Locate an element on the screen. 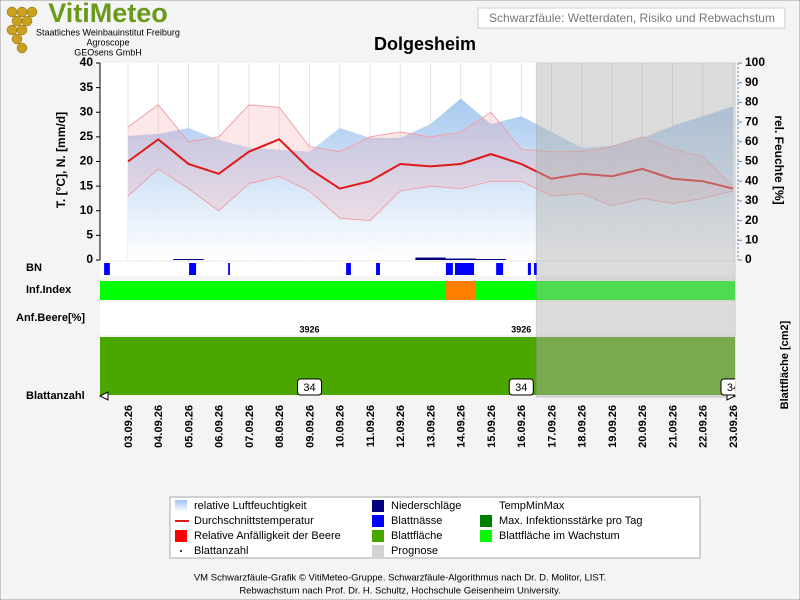  y2-tick-label: 0 is located at coordinates (748, 259).